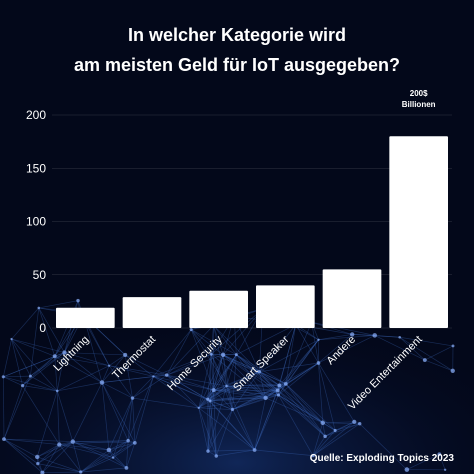 Image resolution: width=474 pixels, height=474 pixels. Describe the element at coordinates (40, 275) in the screenshot. I see `y-tick-label: 50` at that location.